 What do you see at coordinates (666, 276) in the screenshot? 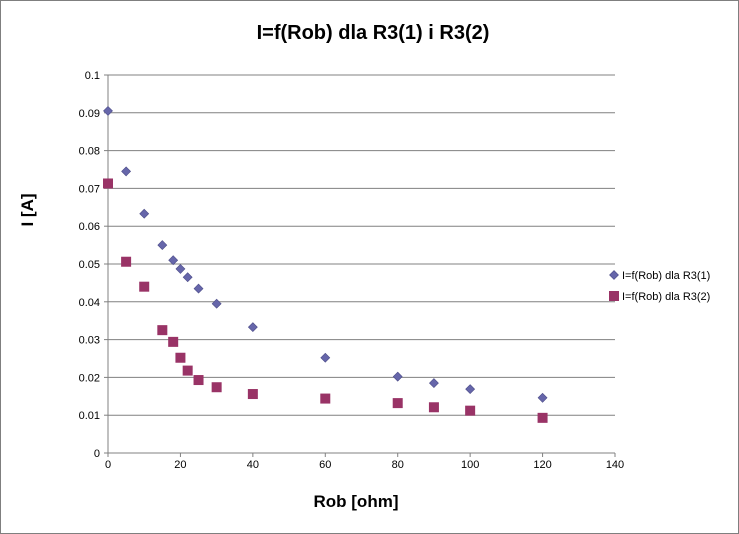
I see `legend-label-1: I=f(Rob) dla R3(1)` at bounding box center [666, 276].